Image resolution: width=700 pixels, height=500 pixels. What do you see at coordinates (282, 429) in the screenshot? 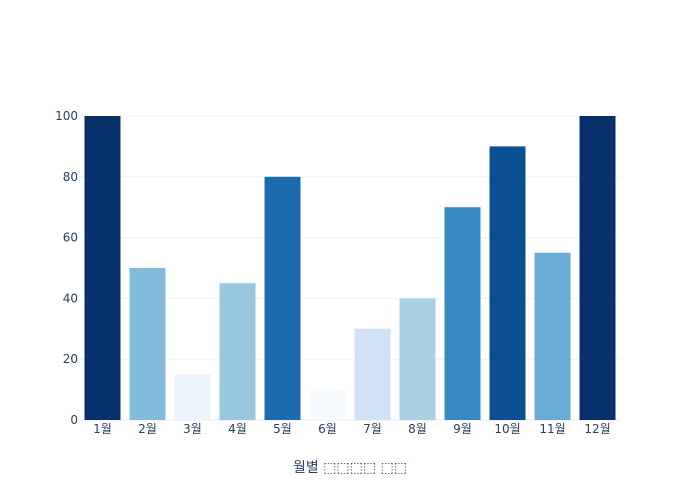
I see `x-tick-label: 5월` at bounding box center [282, 429].